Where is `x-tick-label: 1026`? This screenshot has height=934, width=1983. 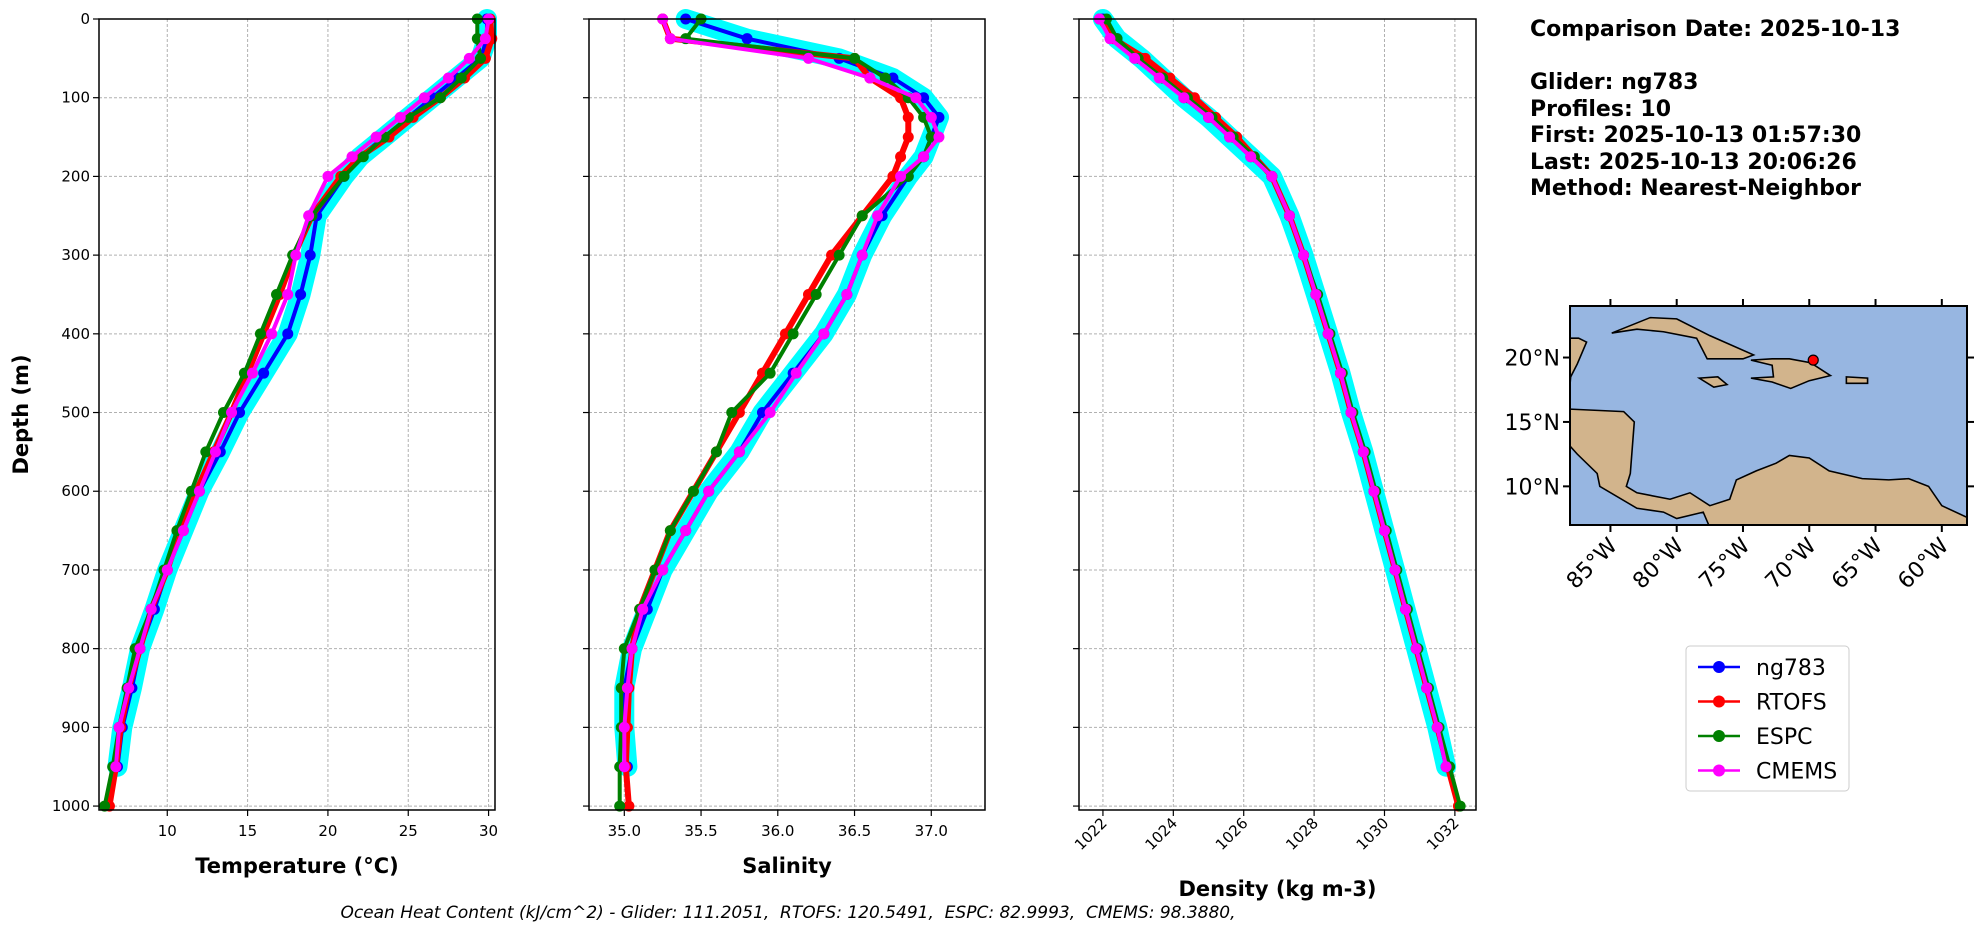
x-tick-label: 1026 is located at coordinates (1232, 834).